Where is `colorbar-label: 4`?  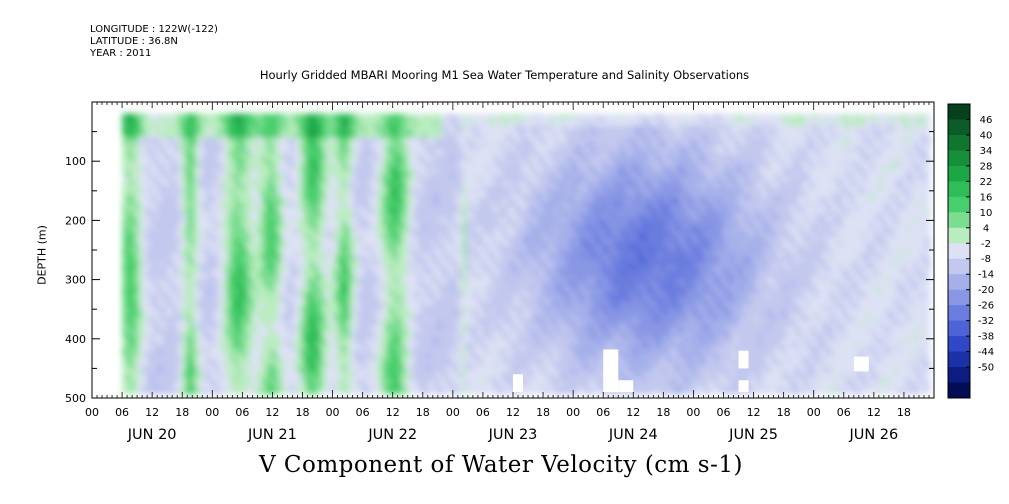 colorbar-label: 4 is located at coordinates (986, 228).